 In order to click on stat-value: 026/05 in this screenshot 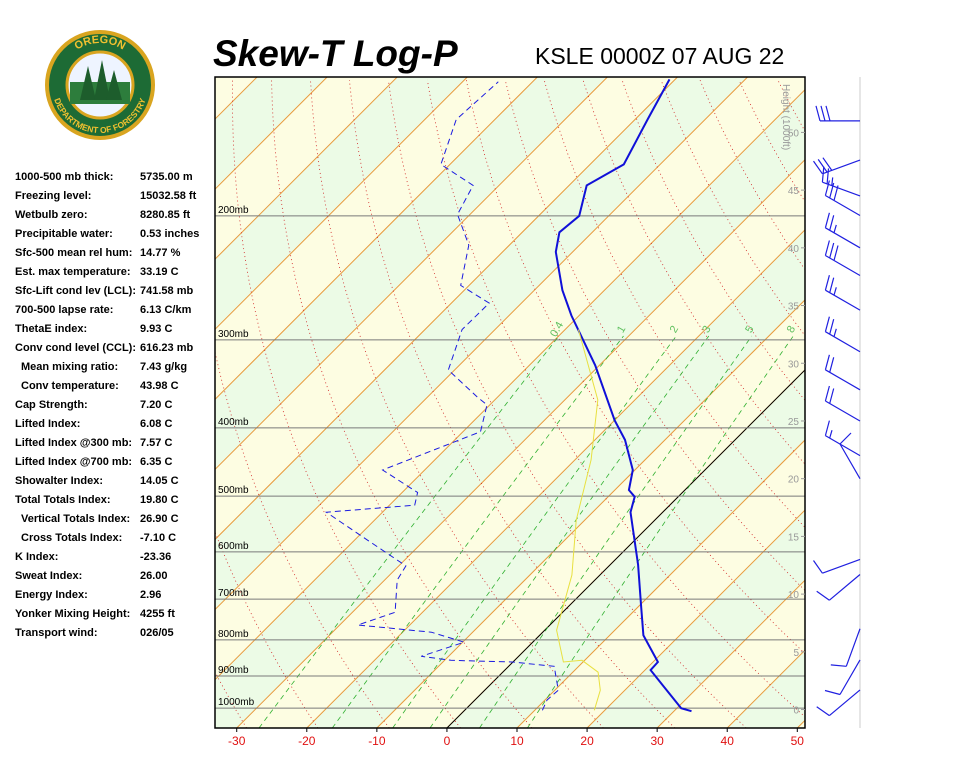, I will do `click(157, 633)`.